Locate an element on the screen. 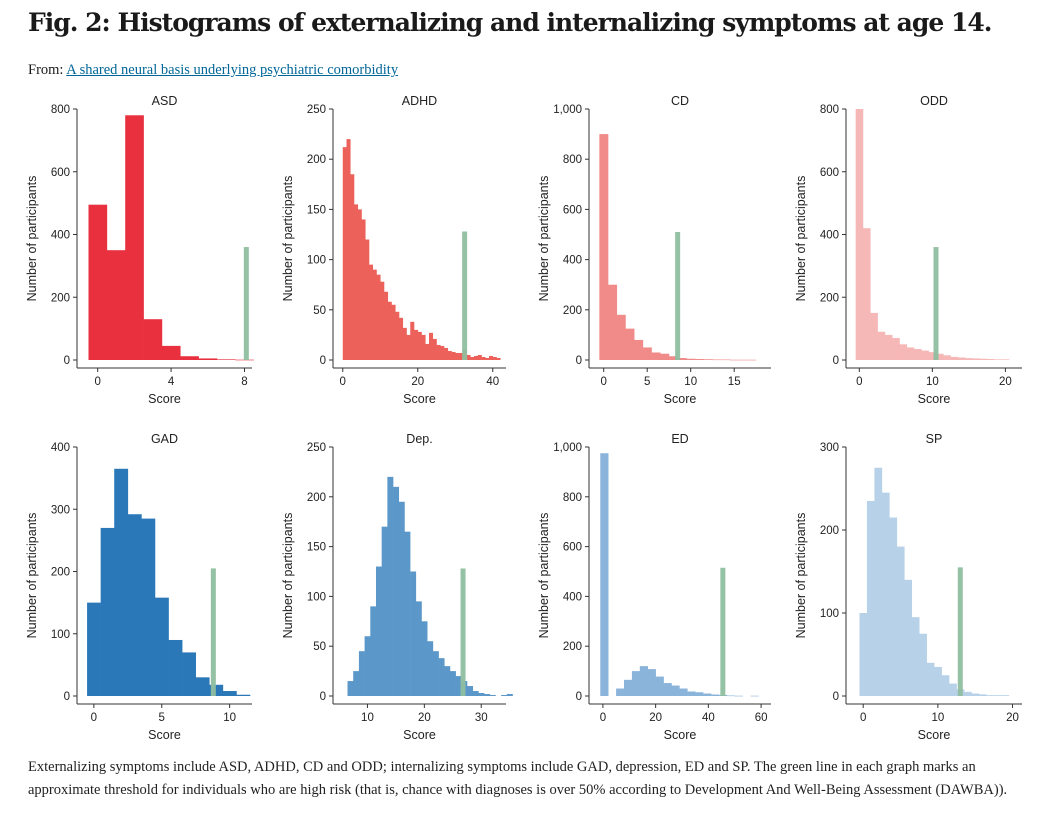 This screenshot has height=833, width=1049. x-tick-label: 30 is located at coordinates (481, 718).